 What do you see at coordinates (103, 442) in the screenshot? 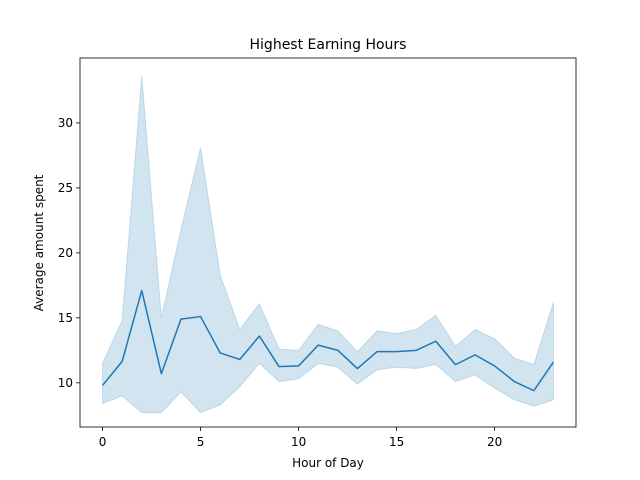
I see `x-tick-label: 0` at bounding box center [103, 442].